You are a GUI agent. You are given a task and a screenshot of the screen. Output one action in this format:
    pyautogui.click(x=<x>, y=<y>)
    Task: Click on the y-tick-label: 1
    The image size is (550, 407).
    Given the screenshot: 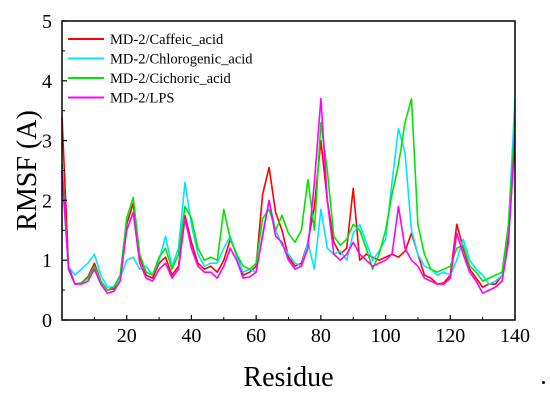 What is the action you would take?
    pyautogui.click(x=47, y=261)
    